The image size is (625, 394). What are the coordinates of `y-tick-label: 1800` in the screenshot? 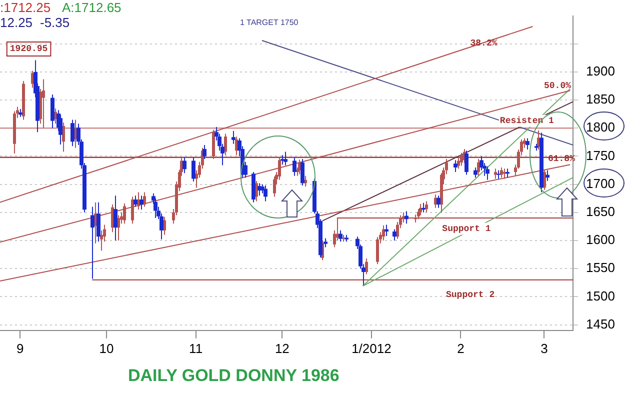 It's located at (600, 127).